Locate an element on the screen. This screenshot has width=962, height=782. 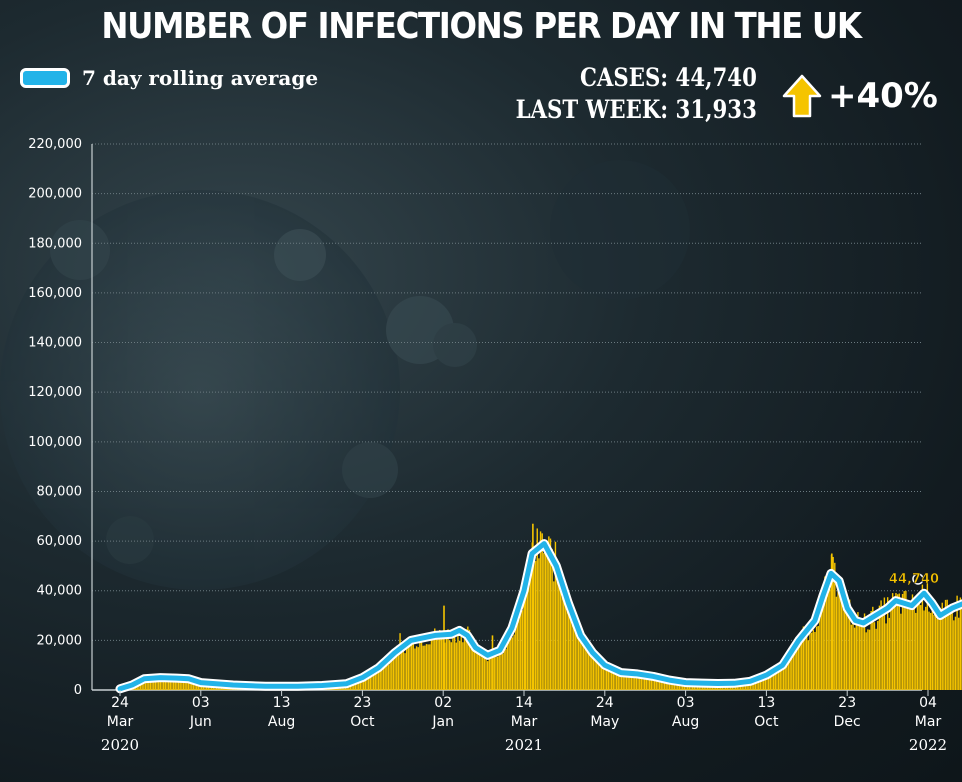
y-tick-label: 40,000 is located at coordinates (60, 591).